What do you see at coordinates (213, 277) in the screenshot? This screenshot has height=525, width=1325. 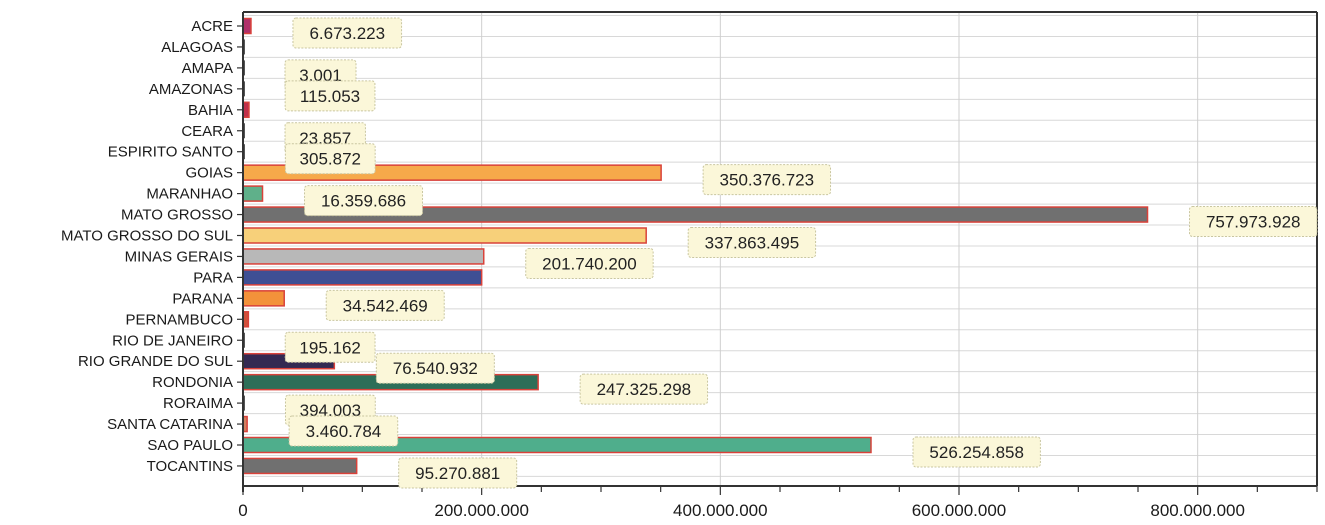 I see `category-label: PARA` at bounding box center [213, 277].